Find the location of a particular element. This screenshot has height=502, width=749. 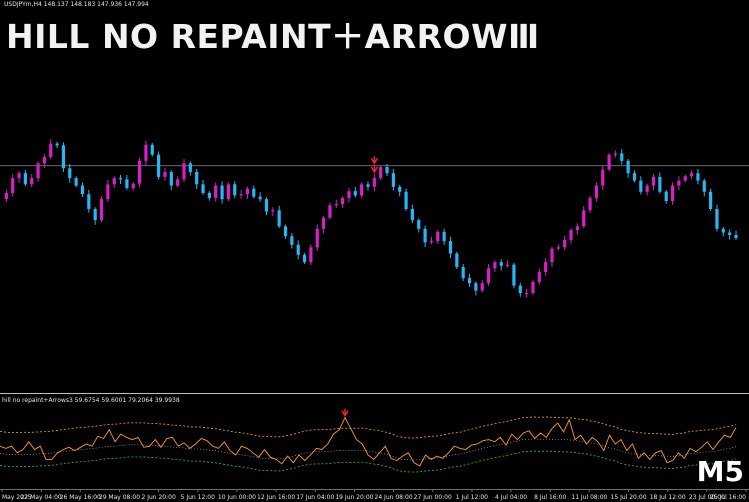

banner-title: HILL NO REPAINT＋ARROWⅢ is located at coordinates (273, 36).